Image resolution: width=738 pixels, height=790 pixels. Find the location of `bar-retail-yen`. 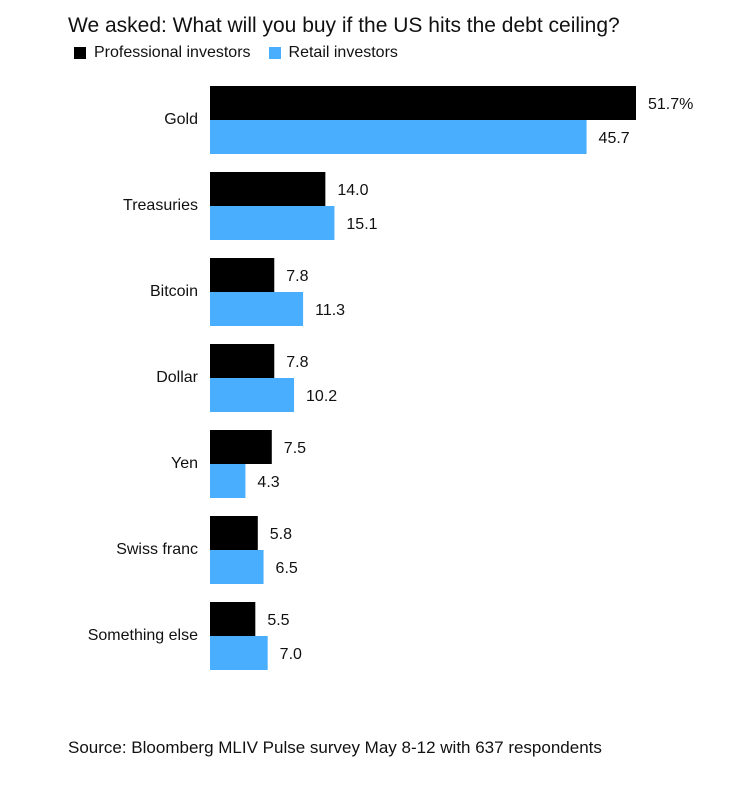

bar-retail-yen is located at coordinates (228, 481).